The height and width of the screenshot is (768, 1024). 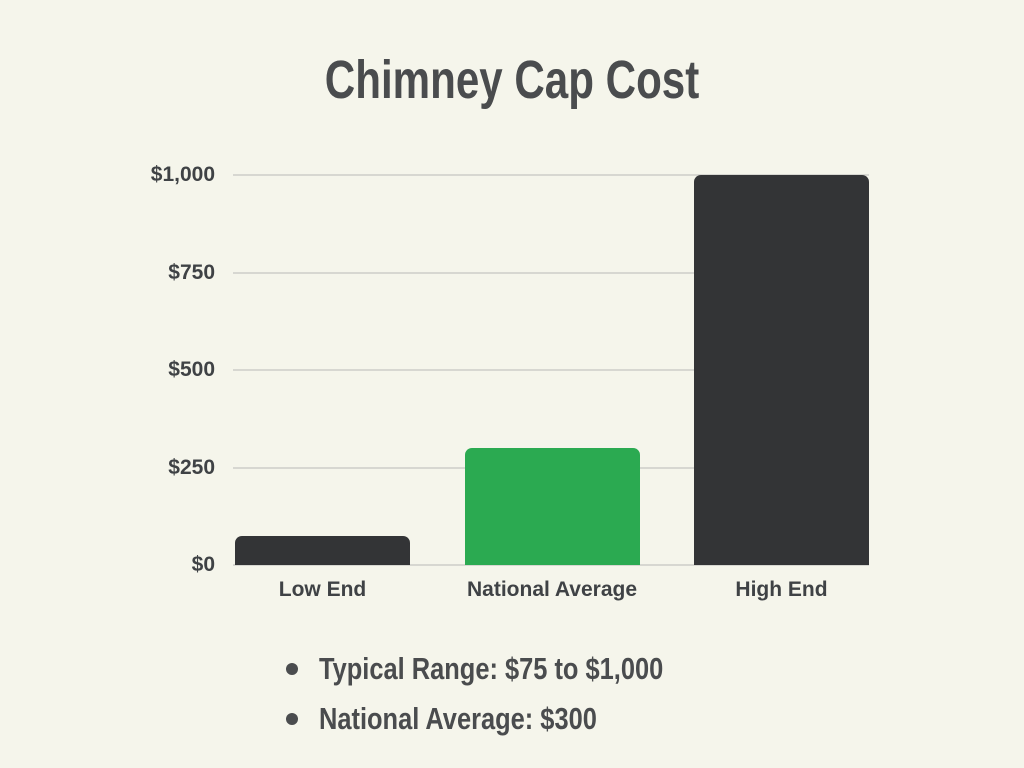 I want to click on y-axis-tick-label: $750, so click(x=191, y=272).